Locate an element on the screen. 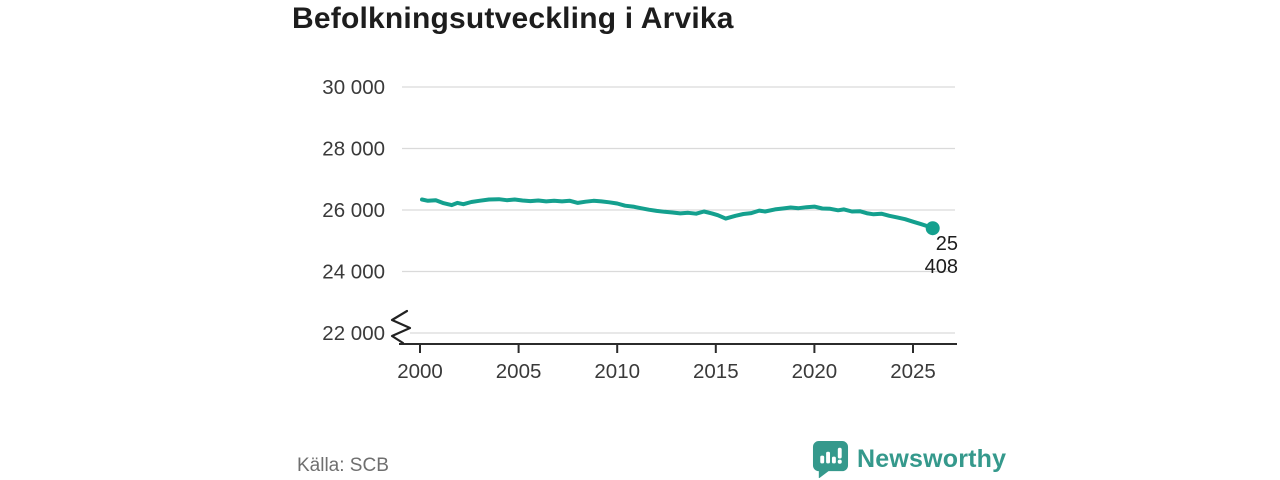  exclamation-dot is located at coordinates (839, 461).